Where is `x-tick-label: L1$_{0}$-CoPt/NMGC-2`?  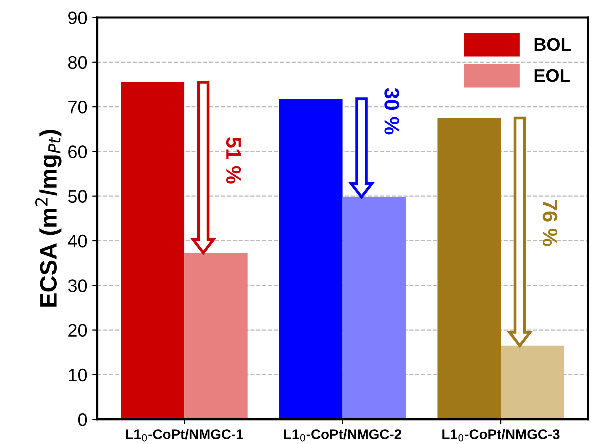
x-tick-label: L1$_{0}$-CoPt/NMGC-2 is located at coordinates (343, 435).